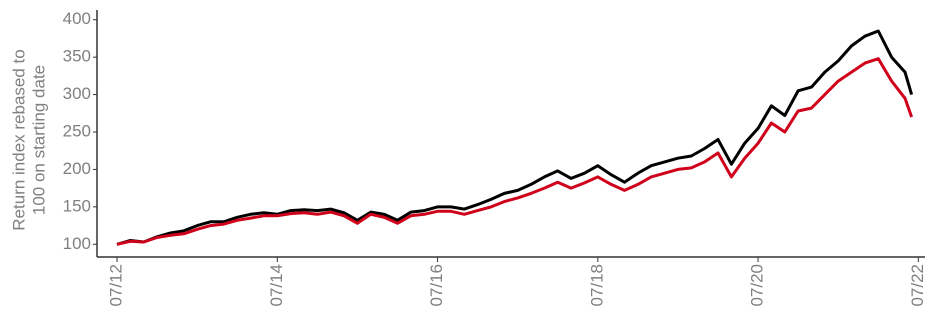 This screenshot has width=934, height=323. I want to click on x-tick-label: 07/18, so click(596, 285).